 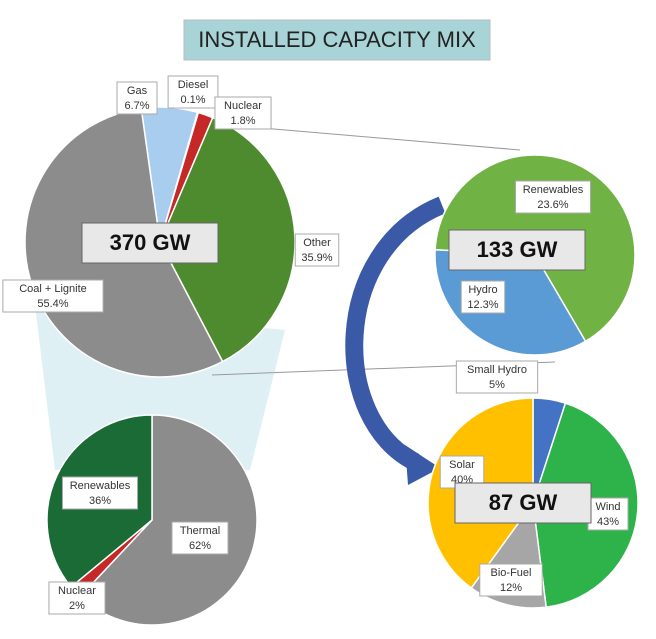 What do you see at coordinates (482, 305) in the screenshot?
I see `value-label: 12.3%` at bounding box center [482, 305].